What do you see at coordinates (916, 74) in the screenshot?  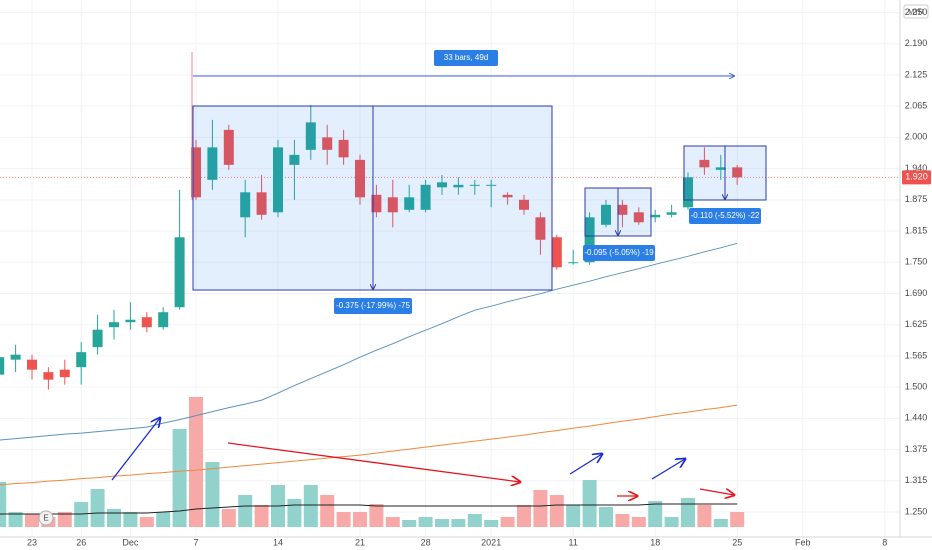 I see `y-tick-label: 2.125` at bounding box center [916, 74].